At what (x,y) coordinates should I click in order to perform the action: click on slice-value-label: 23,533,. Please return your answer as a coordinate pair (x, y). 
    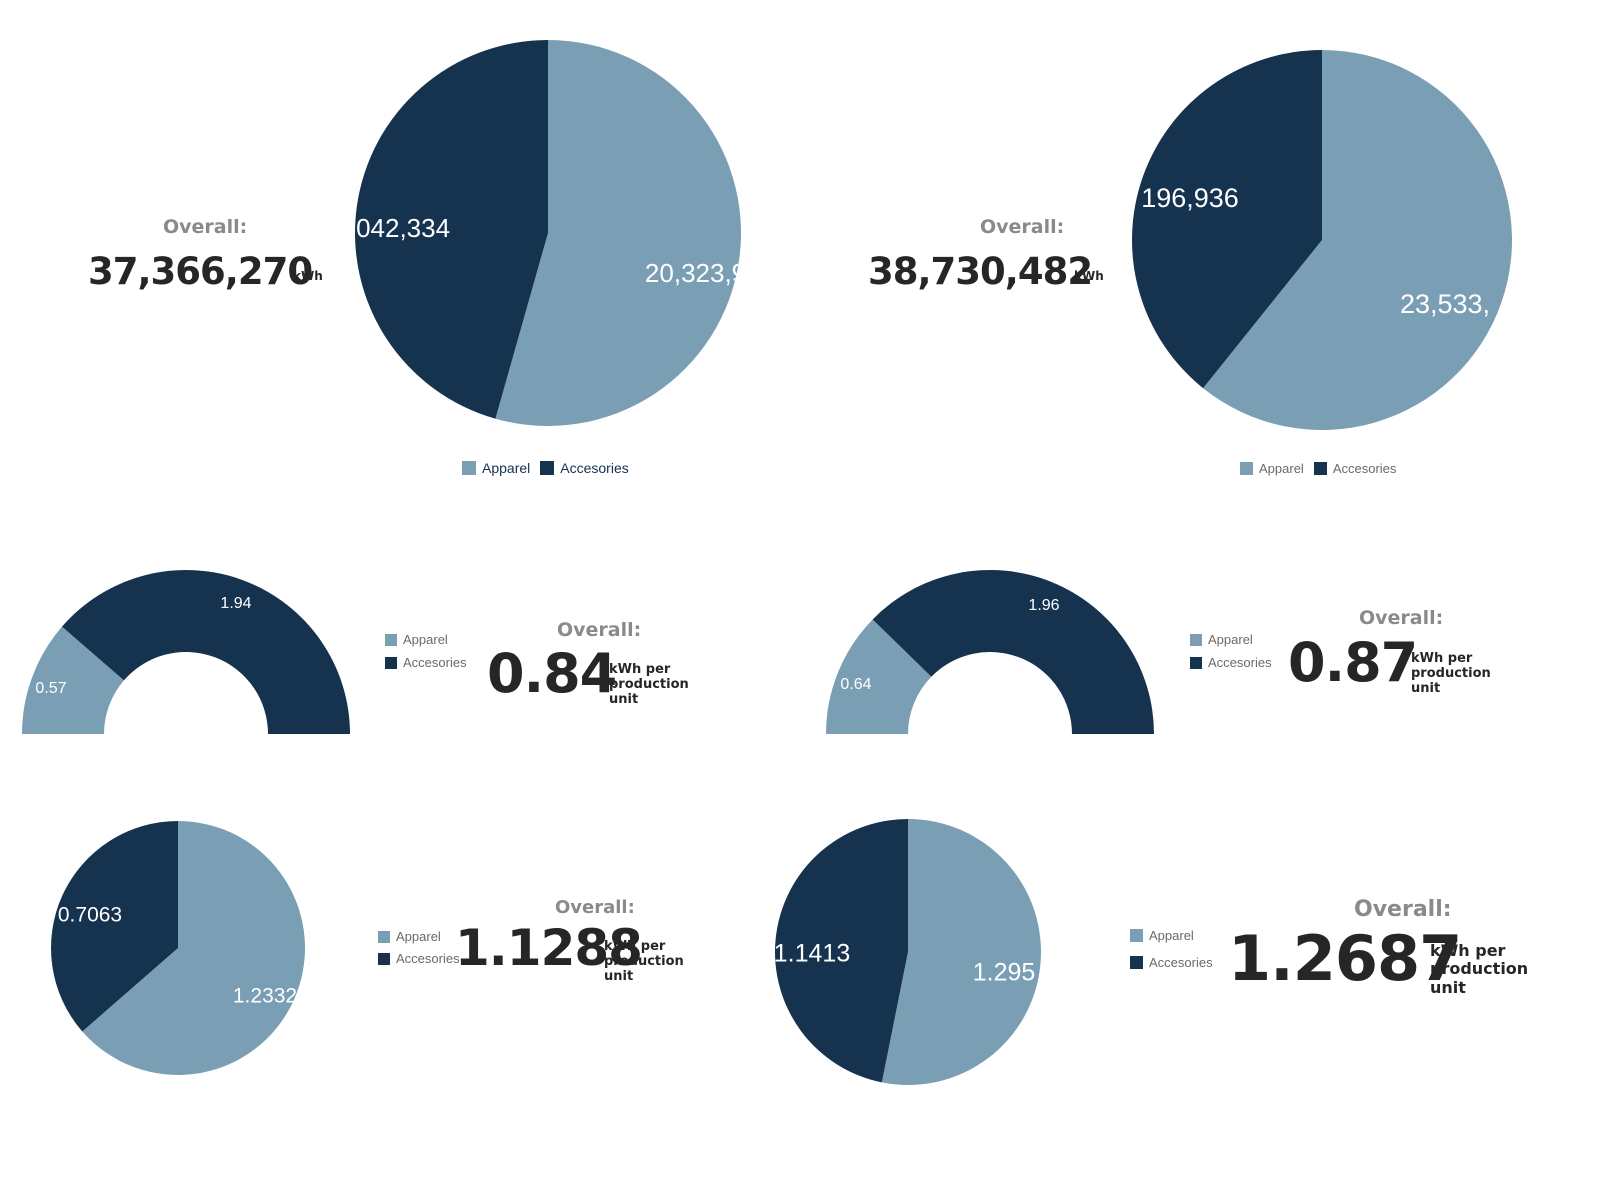
    Looking at the image, I should click on (1445, 304).